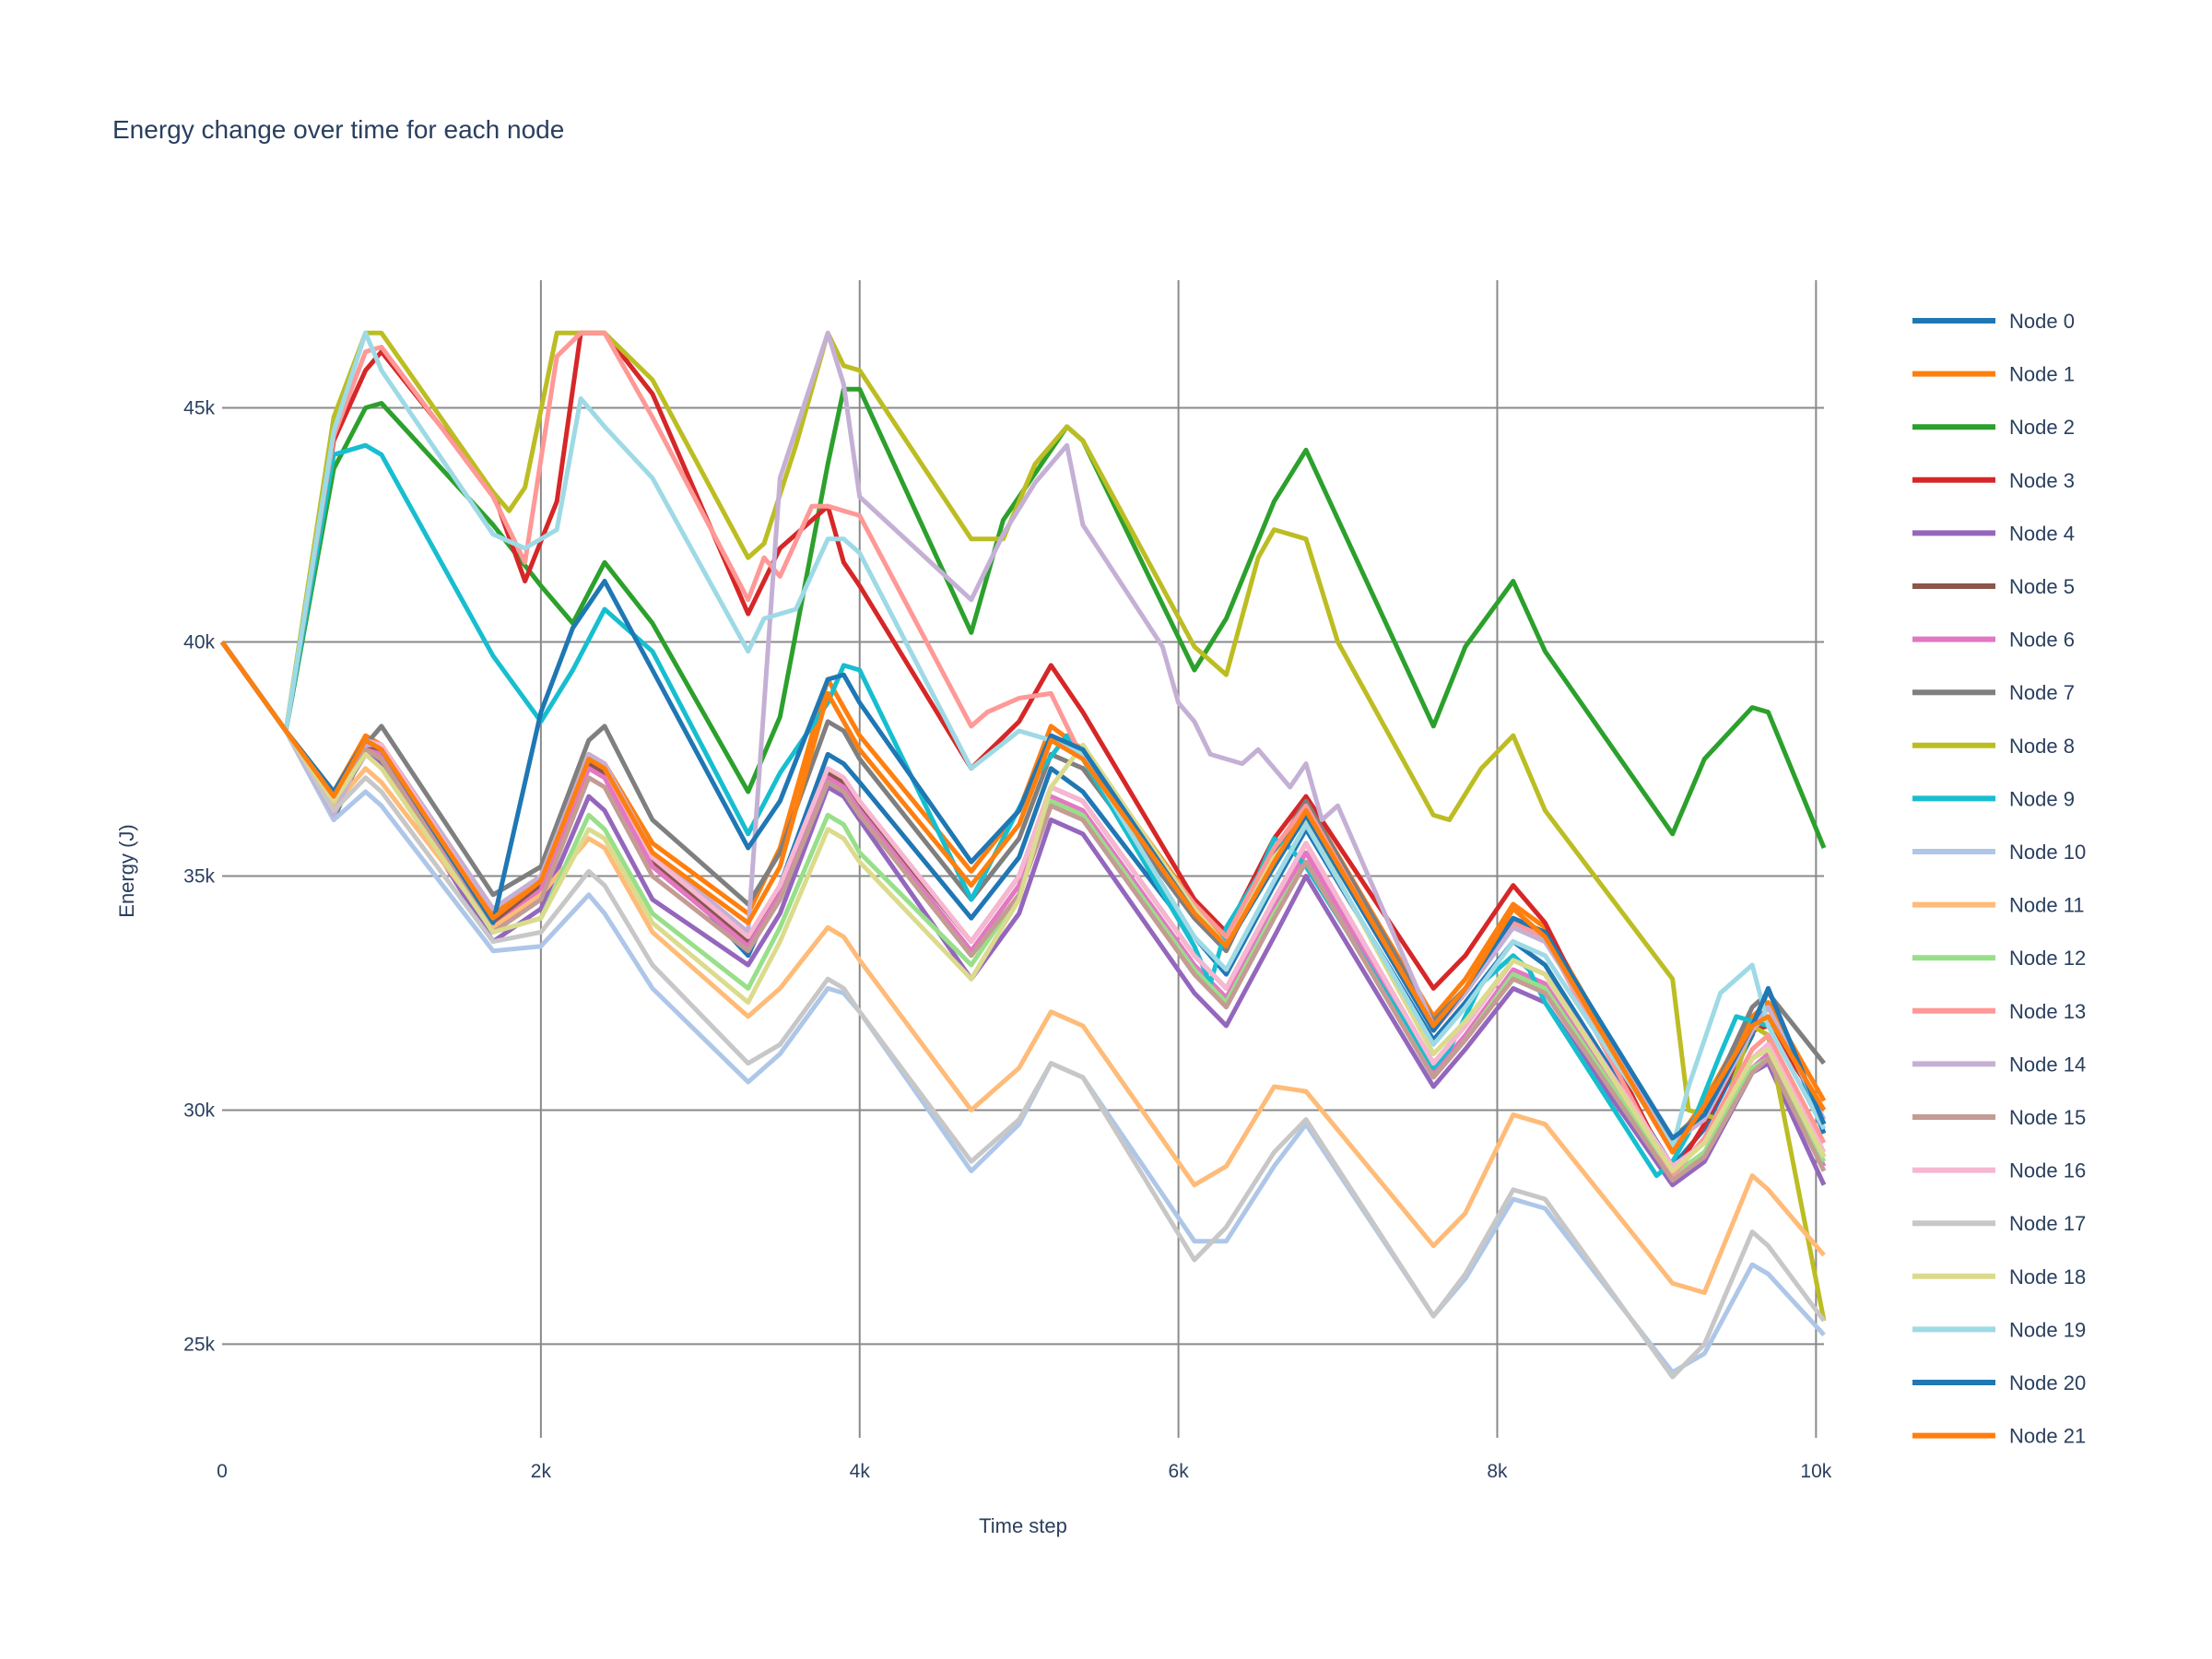  I want to click on legend-item-node-9: Node 9, so click(1993, 798).